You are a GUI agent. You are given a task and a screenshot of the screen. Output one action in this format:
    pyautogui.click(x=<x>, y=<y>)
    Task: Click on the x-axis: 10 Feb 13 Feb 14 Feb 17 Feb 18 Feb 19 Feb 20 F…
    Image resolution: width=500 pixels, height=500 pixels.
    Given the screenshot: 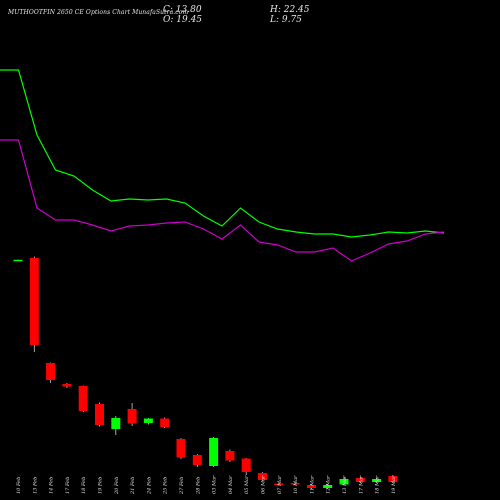 What is the action you would take?
    pyautogui.click(x=206, y=485)
    